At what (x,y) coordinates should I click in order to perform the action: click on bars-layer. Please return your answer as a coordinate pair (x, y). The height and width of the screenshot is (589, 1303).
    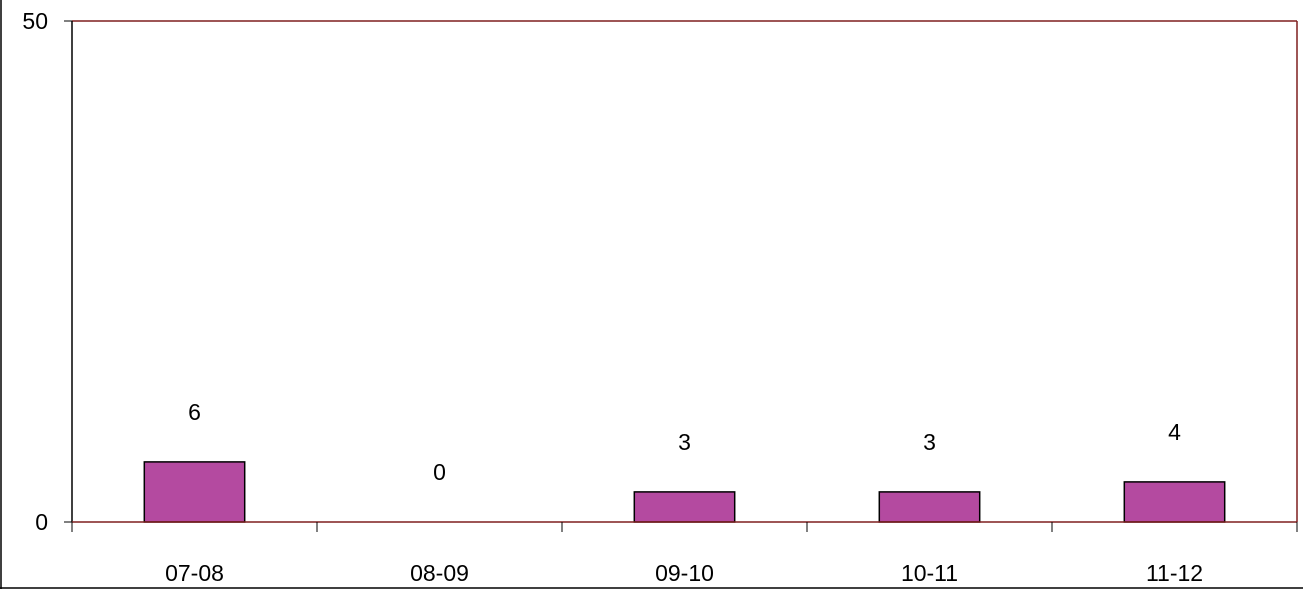
    Looking at the image, I should click on (684, 492).